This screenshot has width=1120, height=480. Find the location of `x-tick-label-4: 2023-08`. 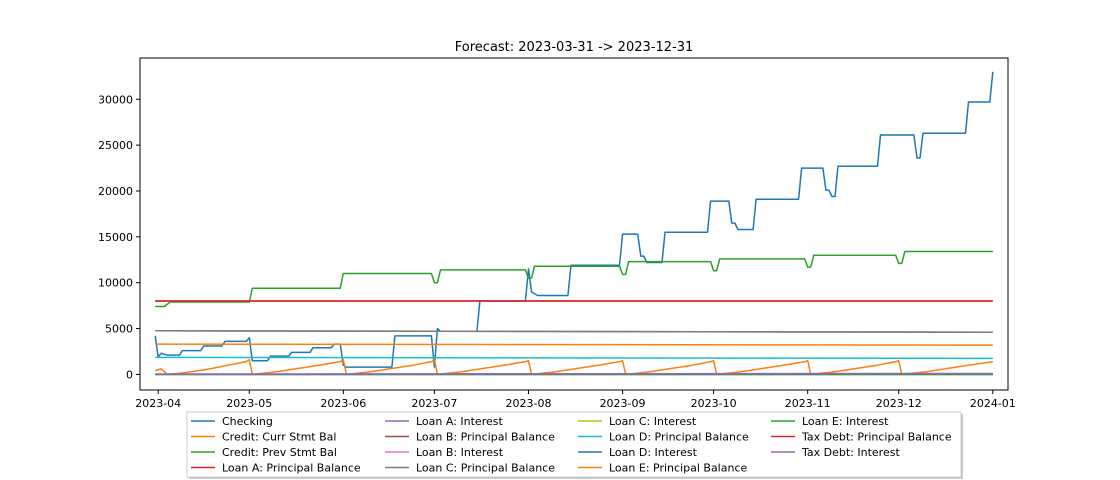

x-tick-label-4: 2023-08 is located at coordinates (528, 403).